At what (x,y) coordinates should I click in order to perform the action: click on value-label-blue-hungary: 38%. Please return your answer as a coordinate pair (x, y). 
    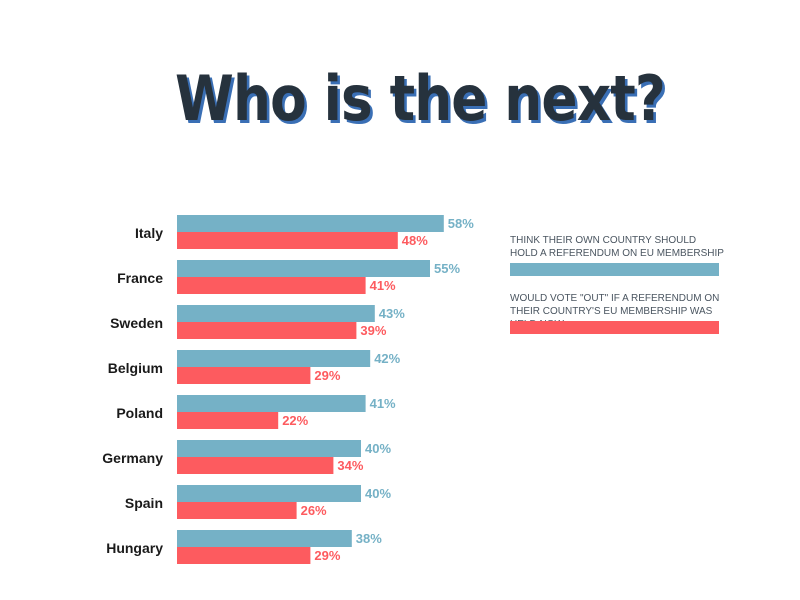
    Looking at the image, I should click on (369, 538).